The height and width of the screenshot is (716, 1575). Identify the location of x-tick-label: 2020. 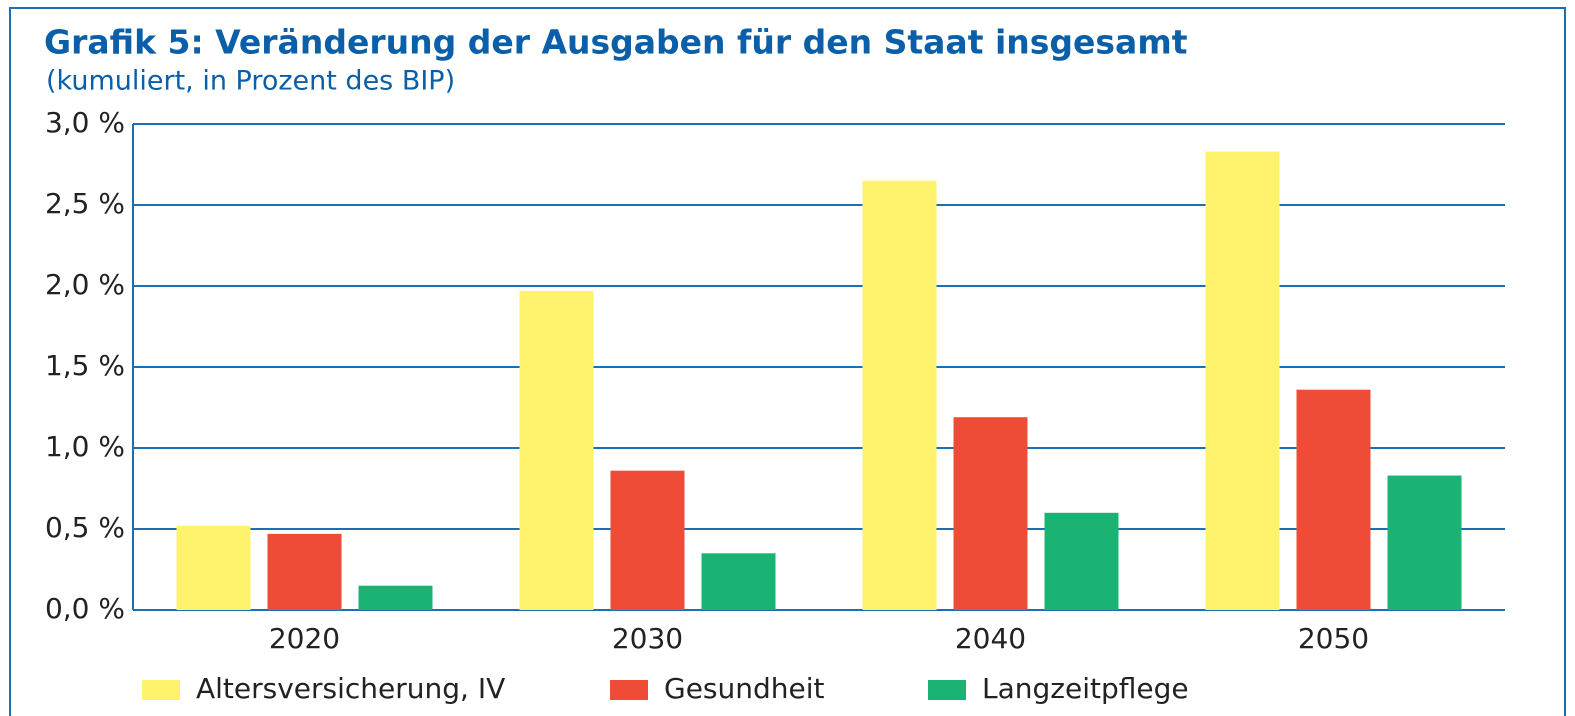
(304, 638).